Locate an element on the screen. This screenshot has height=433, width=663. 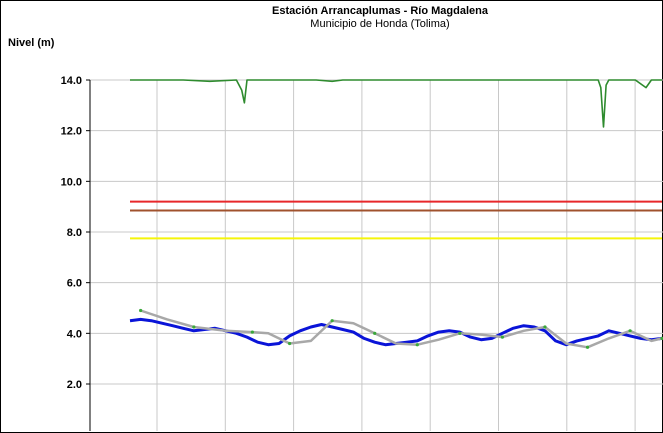
y-tick-label: 10.0 is located at coordinates (71, 182).